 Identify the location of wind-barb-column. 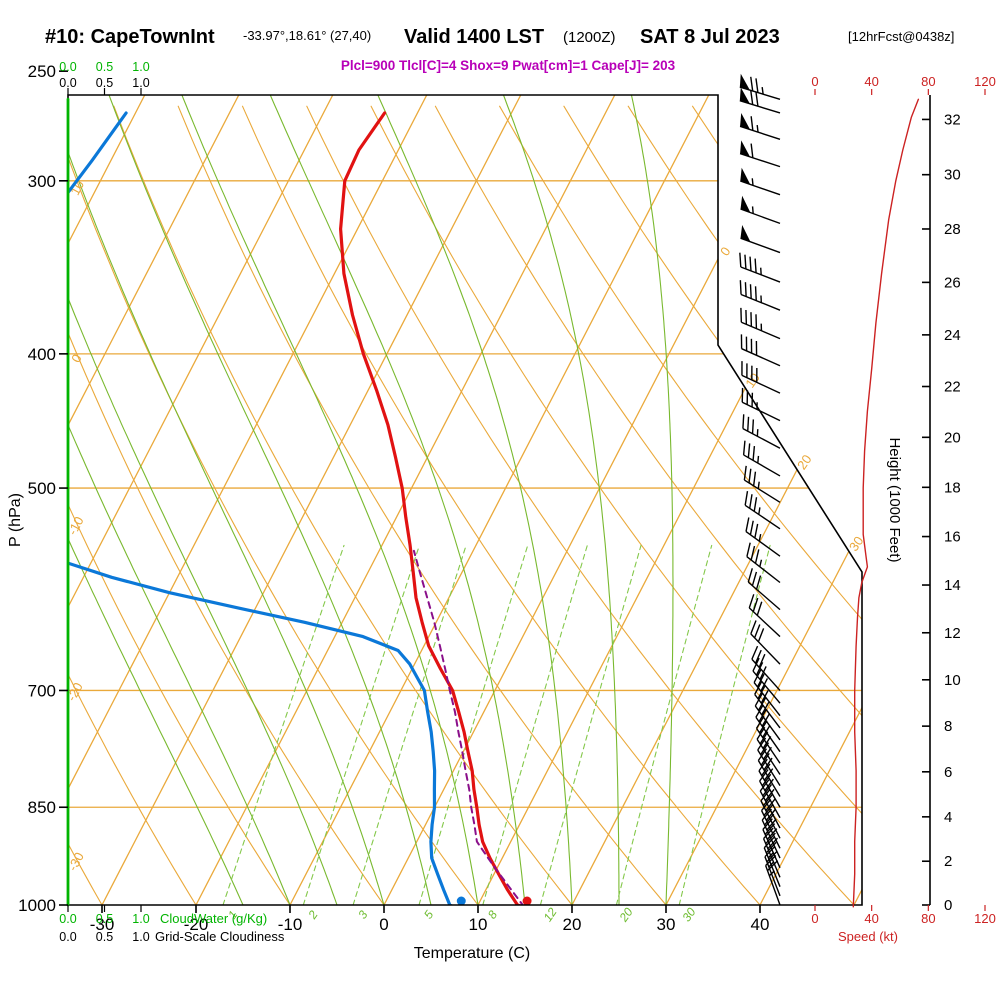
(760, 489).